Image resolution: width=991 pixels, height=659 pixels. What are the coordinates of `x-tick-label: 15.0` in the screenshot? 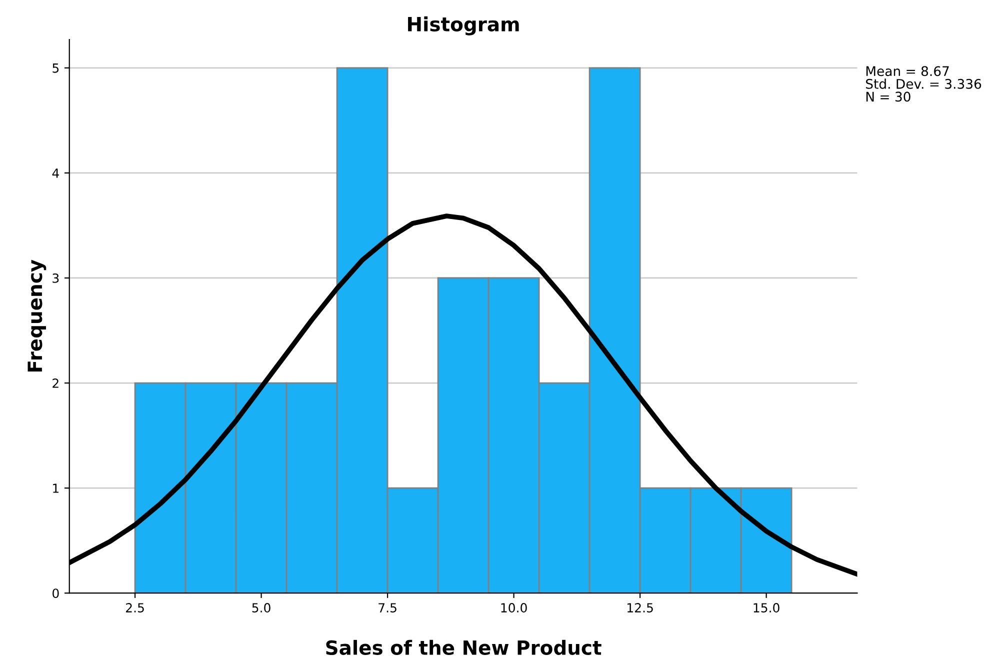 It's located at (767, 607).